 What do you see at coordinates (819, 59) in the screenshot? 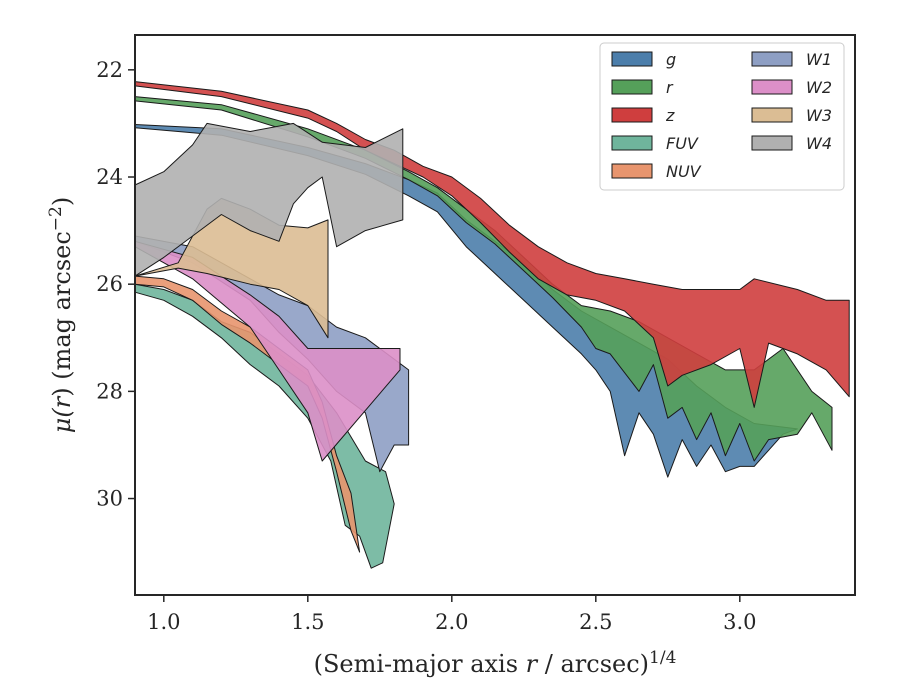
I see `legend-label-w1: W1` at bounding box center [819, 59].